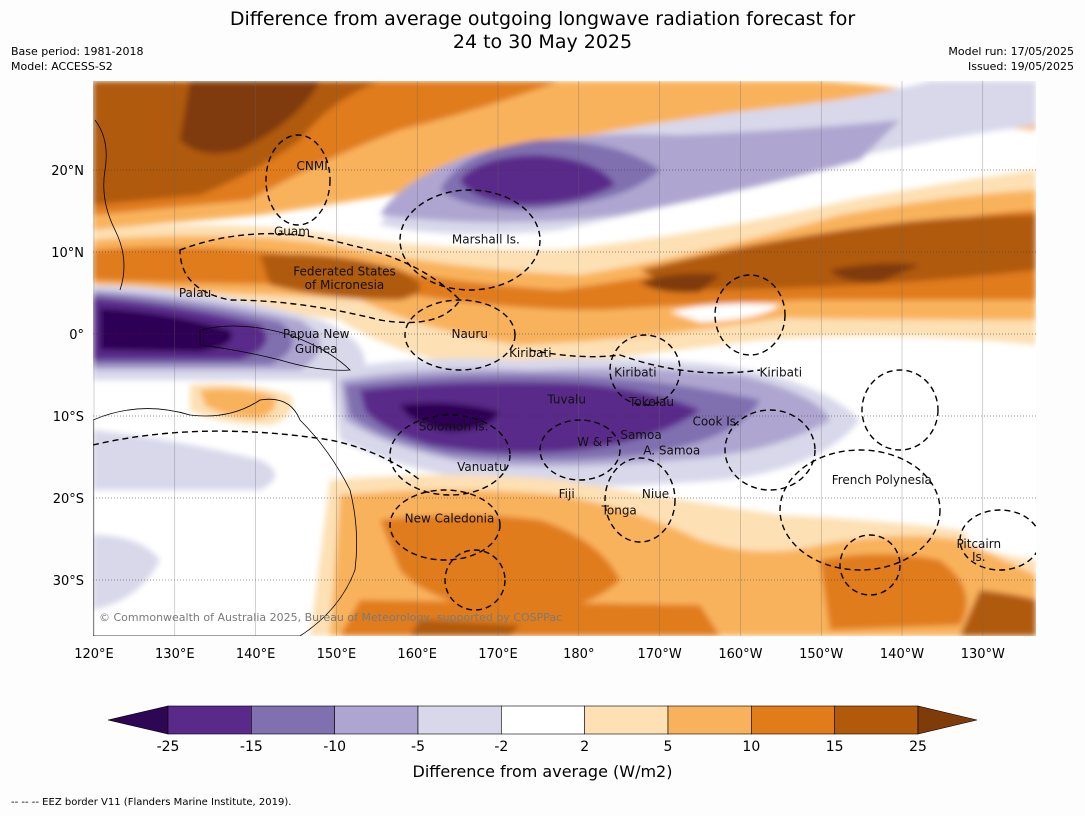  I want to click on colorbar-tick-label: -15, so click(251, 747).